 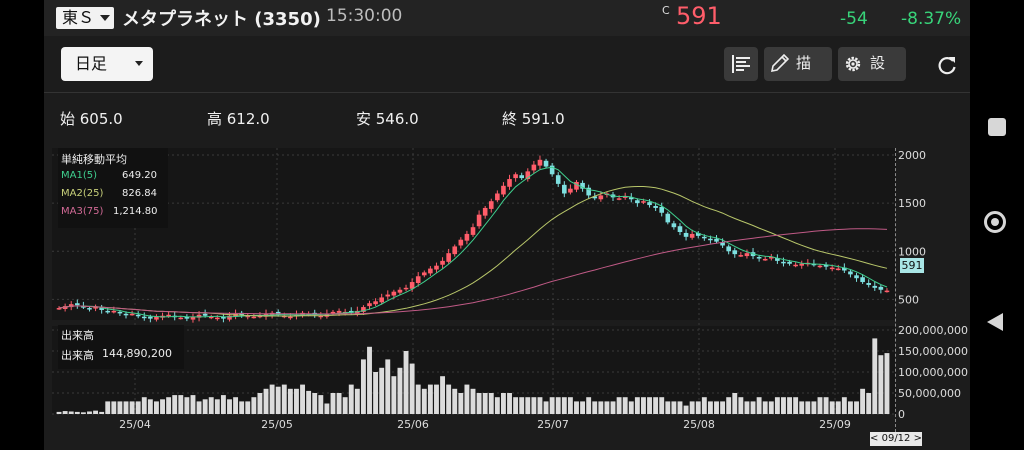 What do you see at coordinates (553, 424) in the screenshot?
I see `x-tick-label: 25/07` at bounding box center [553, 424].